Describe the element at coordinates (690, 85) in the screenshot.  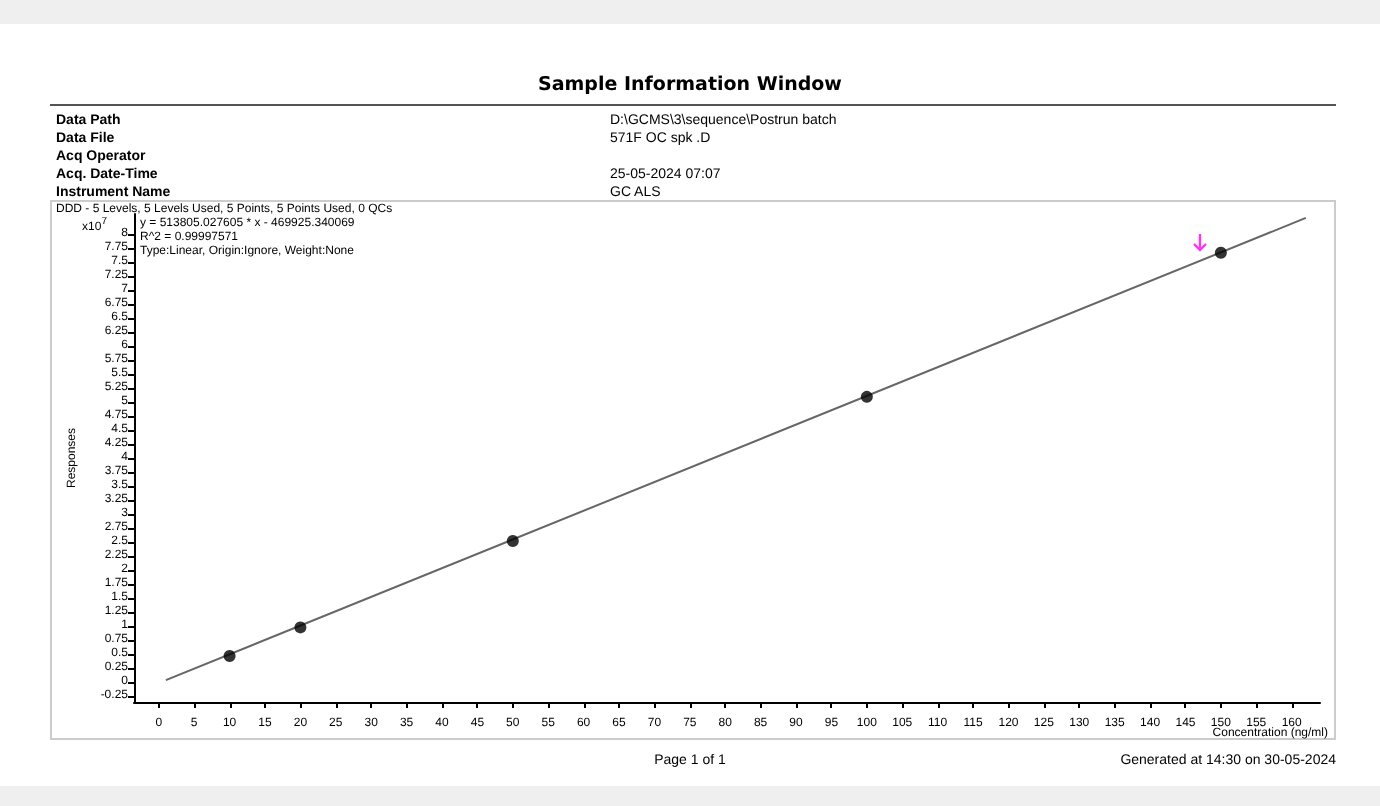
I see `chart-title: Sample Information Window` at that location.